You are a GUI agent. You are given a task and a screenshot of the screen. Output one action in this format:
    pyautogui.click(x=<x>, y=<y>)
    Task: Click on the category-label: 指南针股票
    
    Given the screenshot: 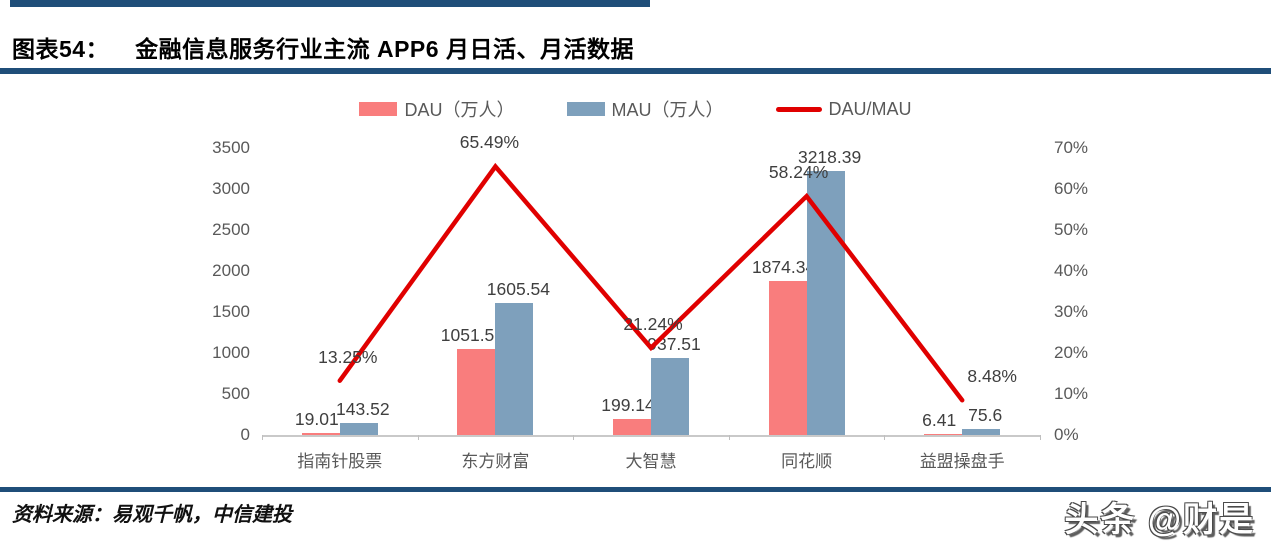 What is the action you would take?
    pyautogui.click(x=340, y=461)
    